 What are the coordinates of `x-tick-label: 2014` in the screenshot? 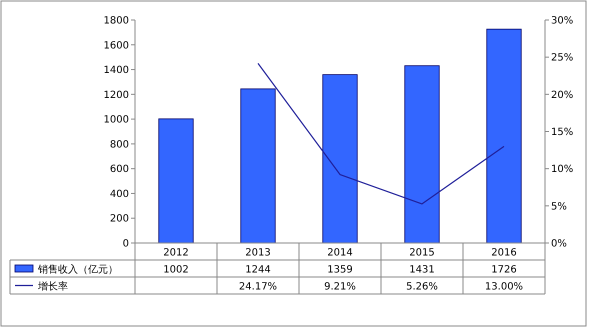 It's located at (340, 253).